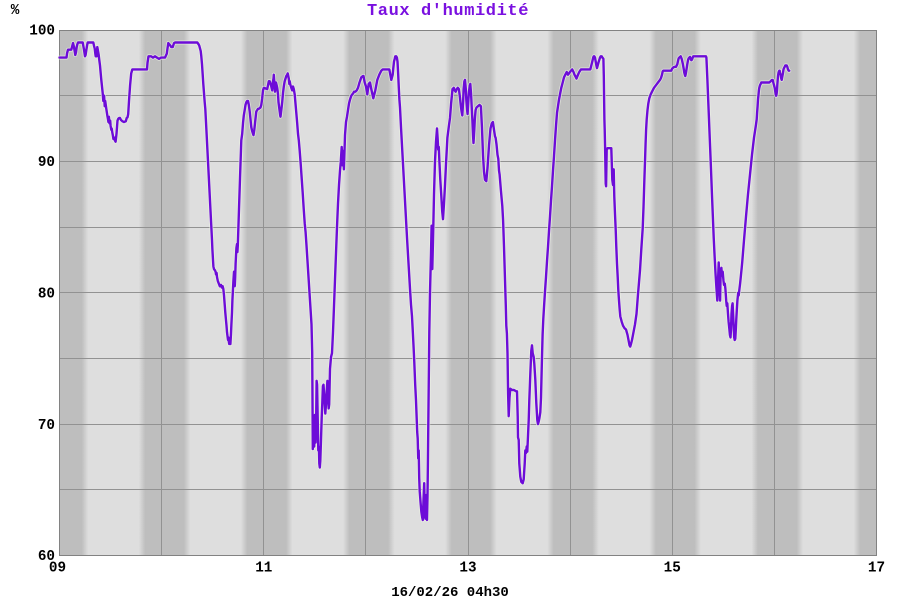 The image size is (900, 600). I want to click on svg-text: 17, so click(876, 569).